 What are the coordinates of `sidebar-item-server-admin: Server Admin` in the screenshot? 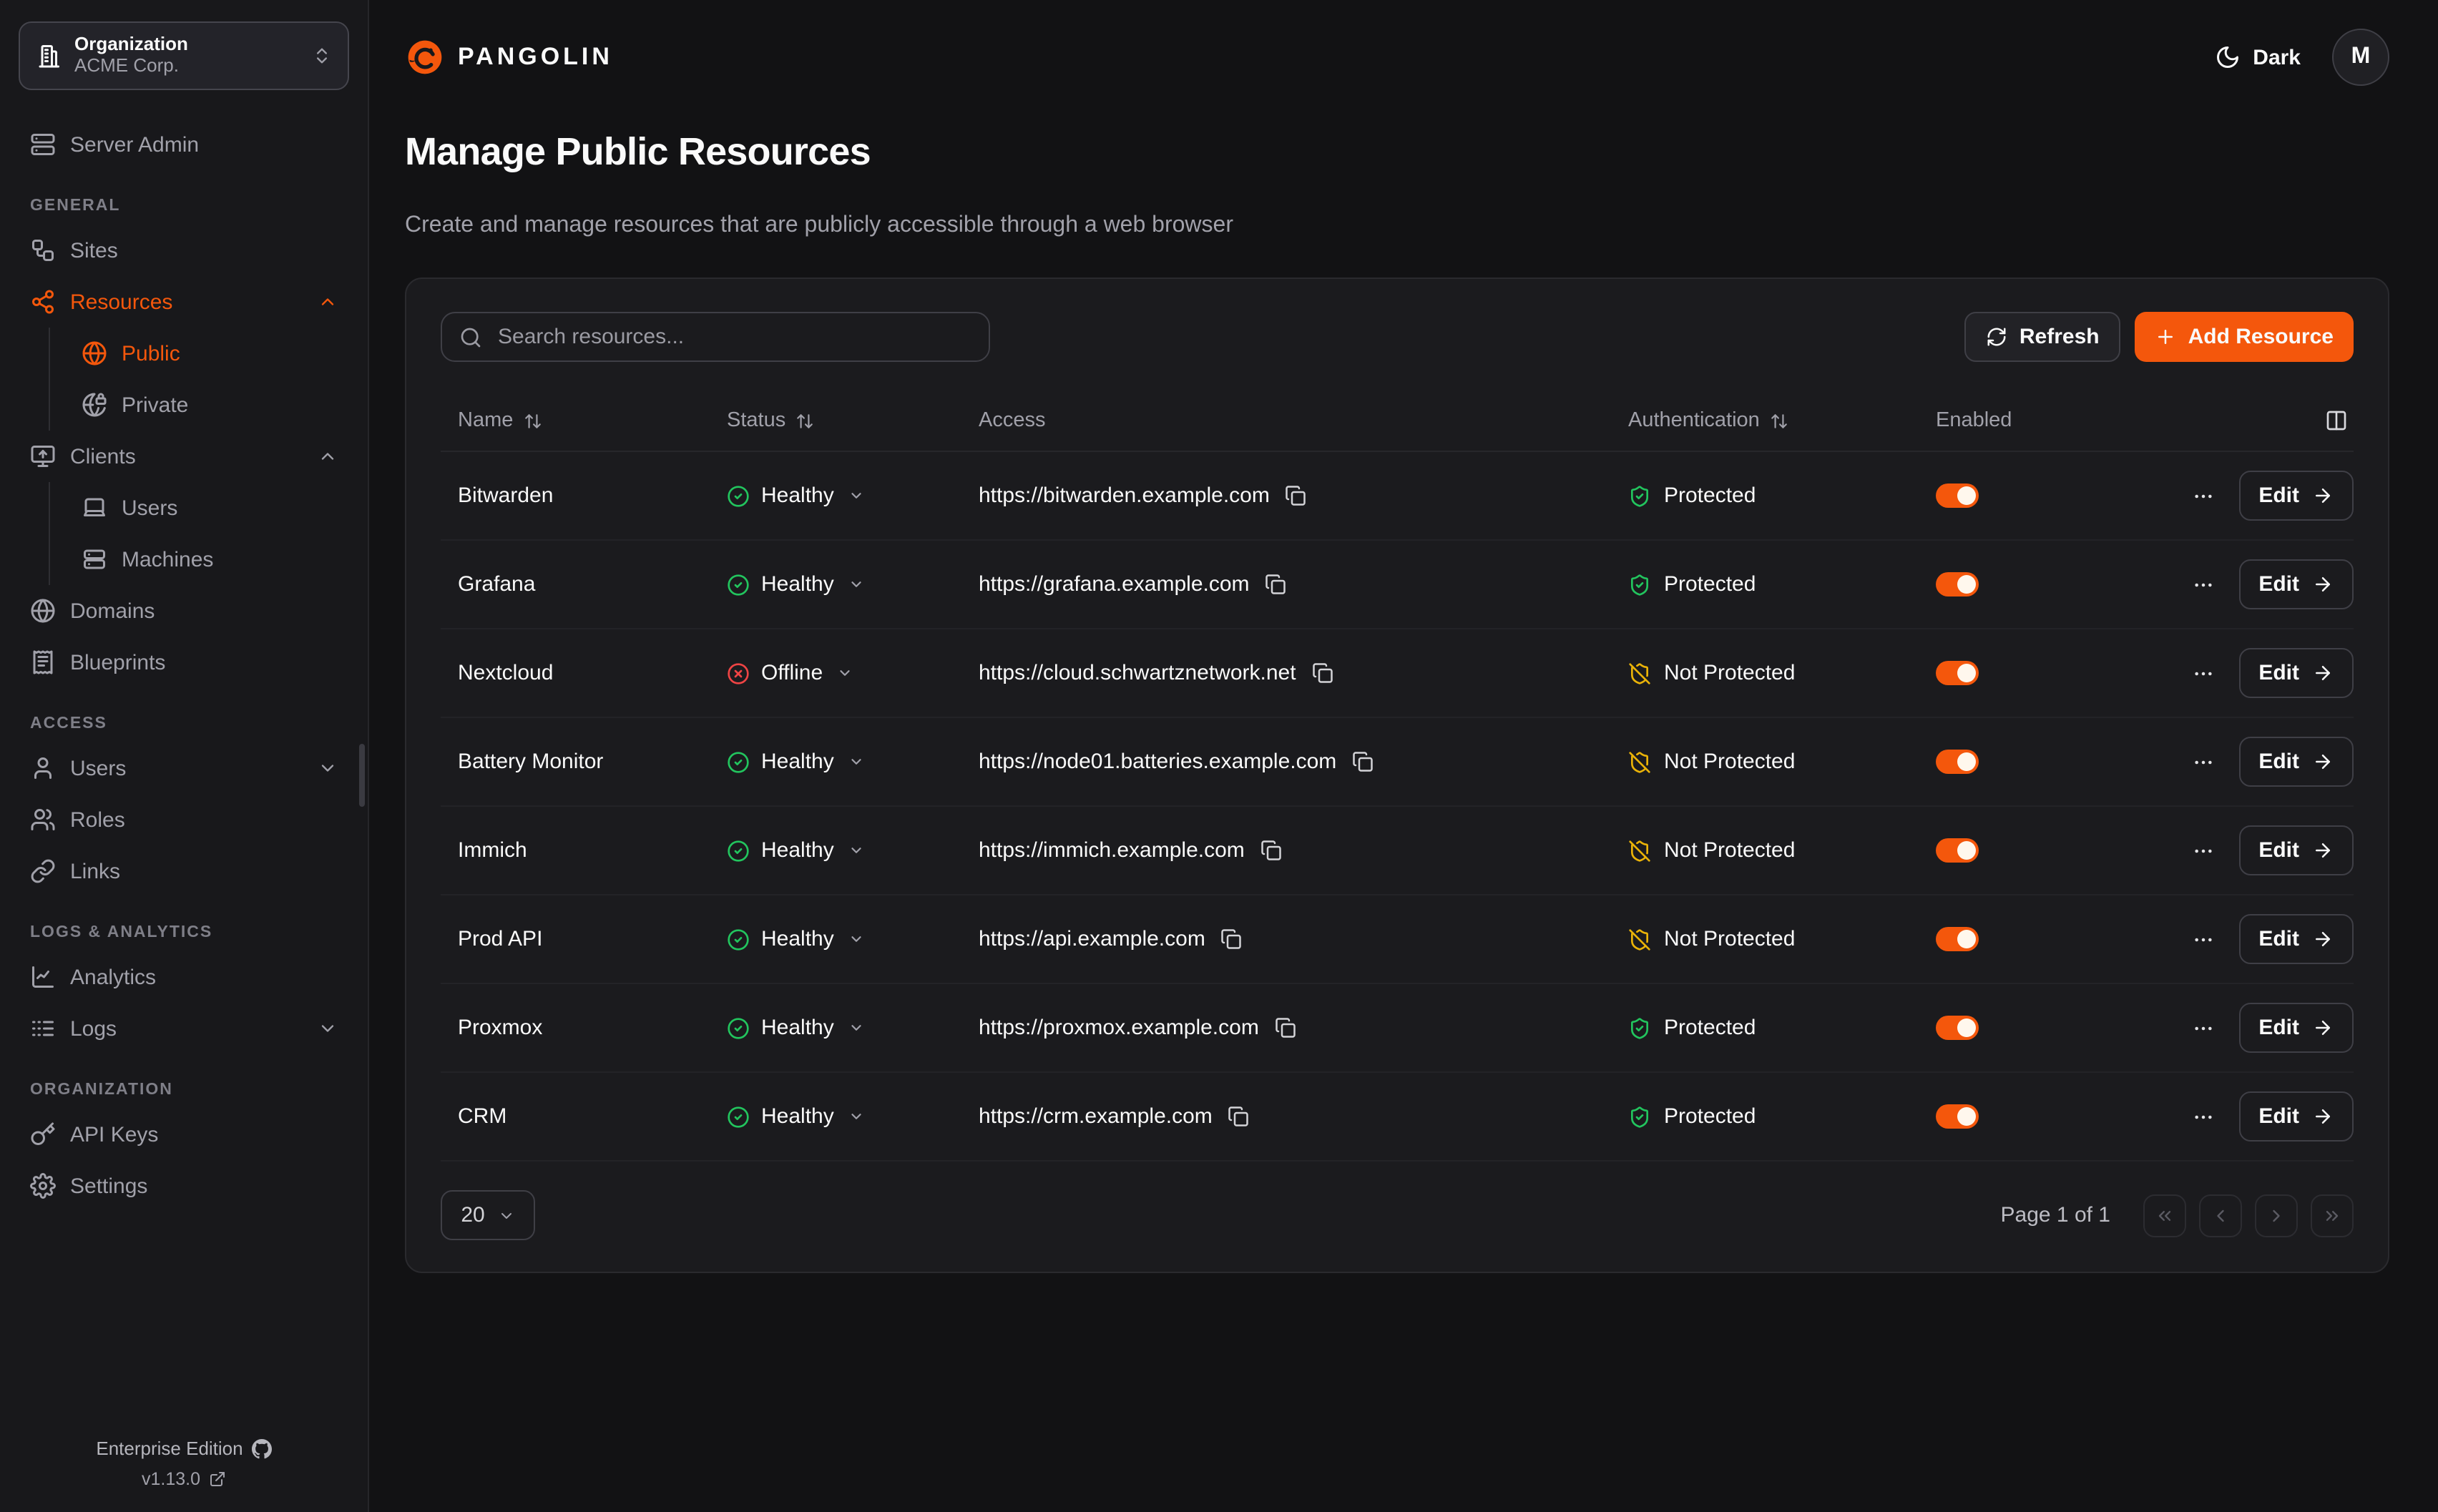 It's located at (184, 144).